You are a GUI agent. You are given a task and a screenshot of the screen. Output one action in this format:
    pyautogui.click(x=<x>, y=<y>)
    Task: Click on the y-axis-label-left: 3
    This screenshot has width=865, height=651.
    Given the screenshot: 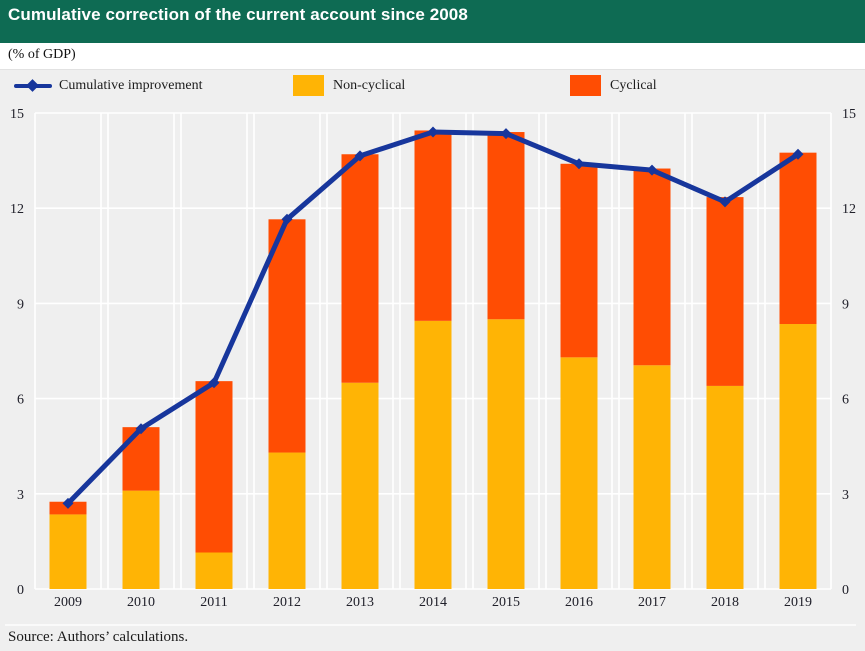 What is the action you would take?
    pyautogui.click(x=20, y=495)
    